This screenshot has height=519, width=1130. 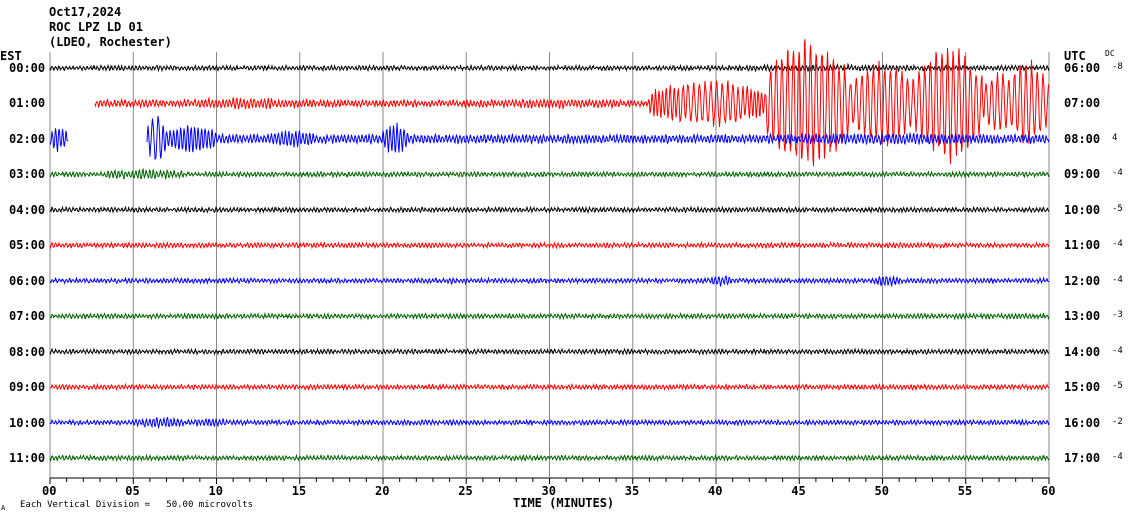 What do you see at coordinates (1082, 68) in the screenshot?
I see `utc-hour-label: 06:00` at bounding box center [1082, 68].